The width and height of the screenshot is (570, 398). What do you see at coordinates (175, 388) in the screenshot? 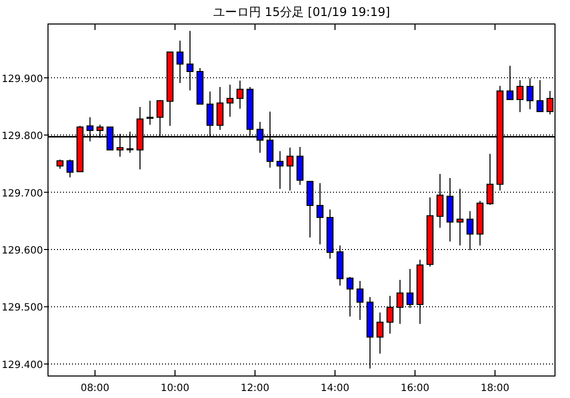
I see `x-tick-label: 10:00` at bounding box center [175, 388].